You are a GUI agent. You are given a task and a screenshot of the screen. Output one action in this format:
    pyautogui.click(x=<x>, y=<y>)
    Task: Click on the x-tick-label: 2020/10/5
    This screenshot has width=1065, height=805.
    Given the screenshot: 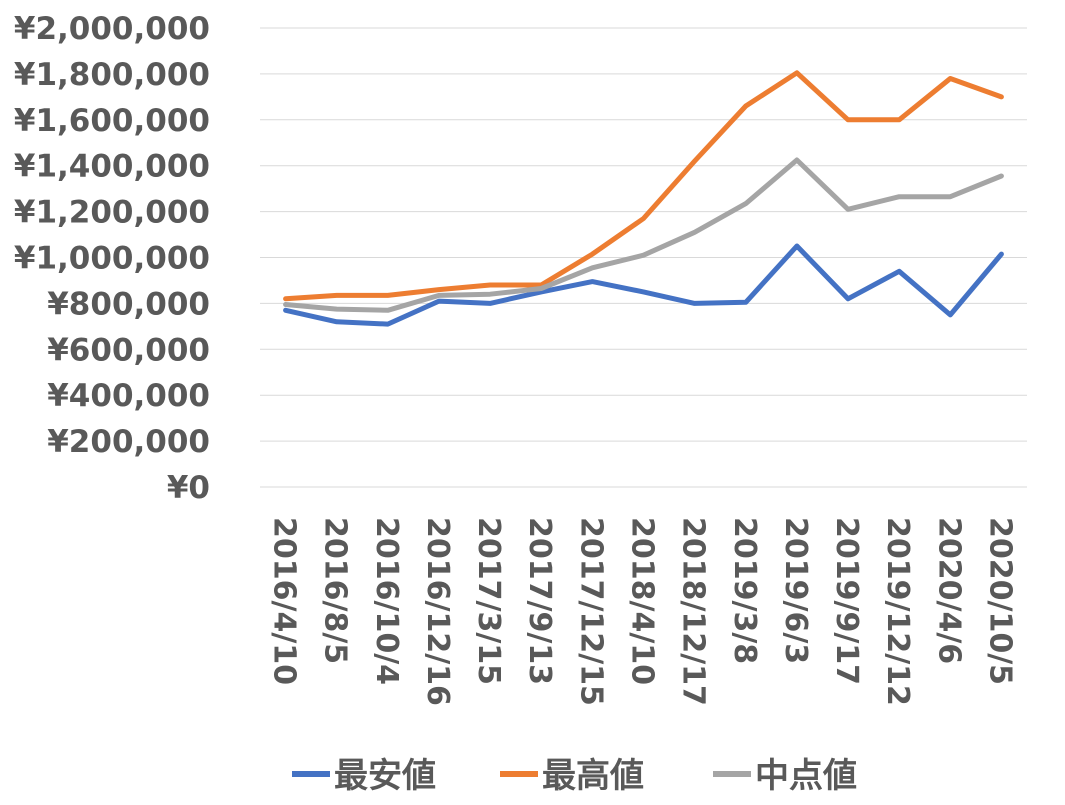 What is the action you would take?
    pyautogui.click(x=999, y=601)
    